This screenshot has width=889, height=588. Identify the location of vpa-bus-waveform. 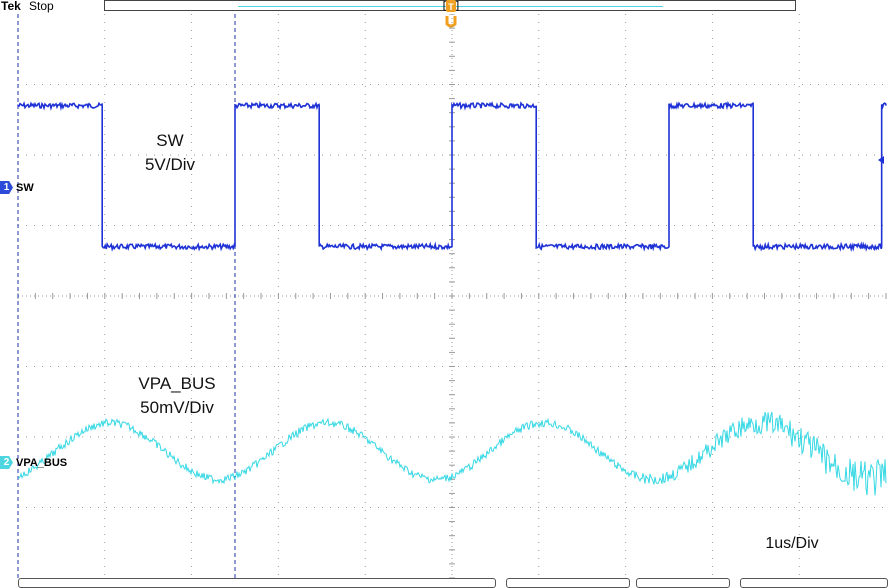
(452, 453).